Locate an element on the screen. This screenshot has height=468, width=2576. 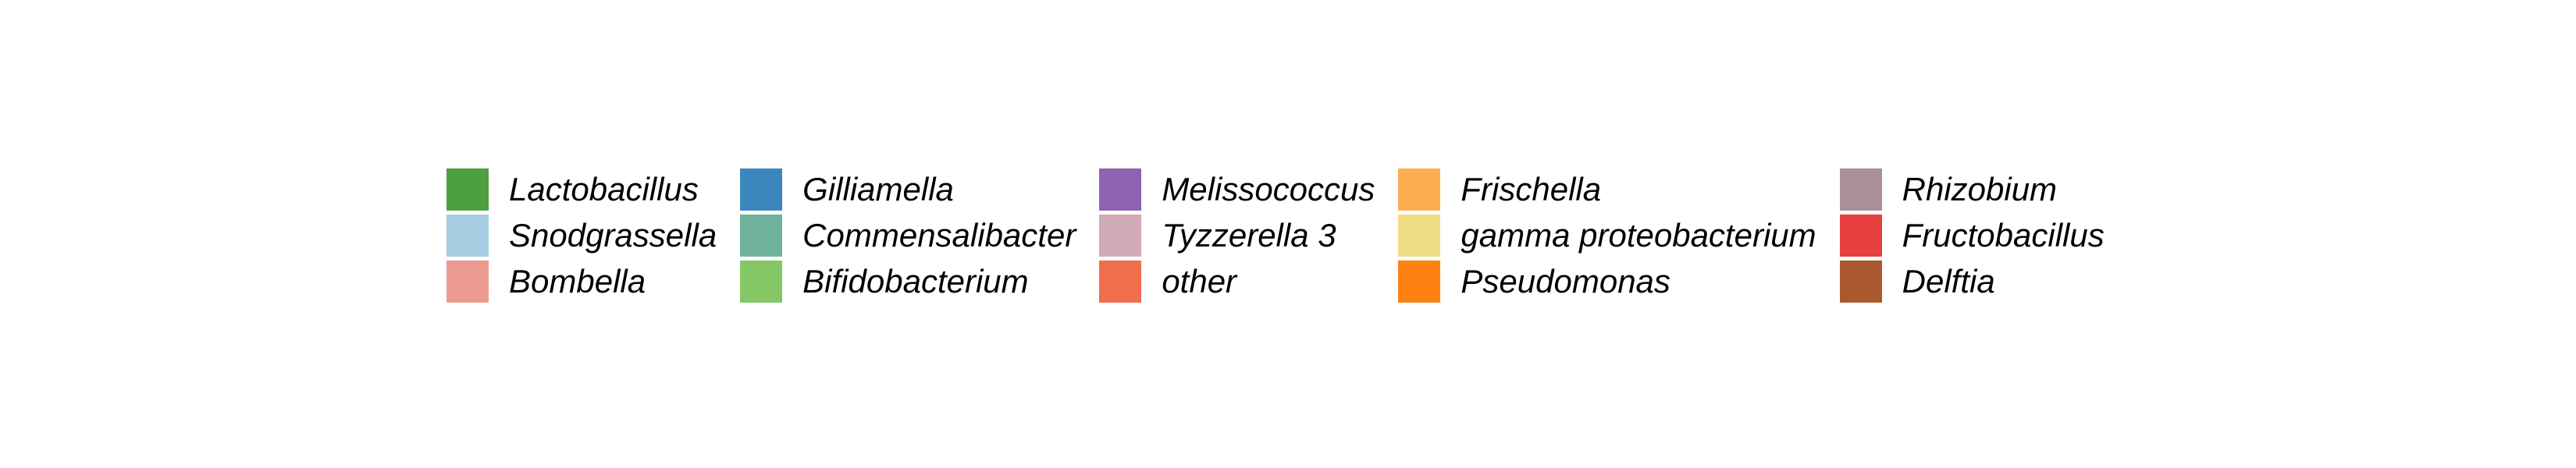
legend-label: Pseudomonas is located at coordinates (1565, 281).